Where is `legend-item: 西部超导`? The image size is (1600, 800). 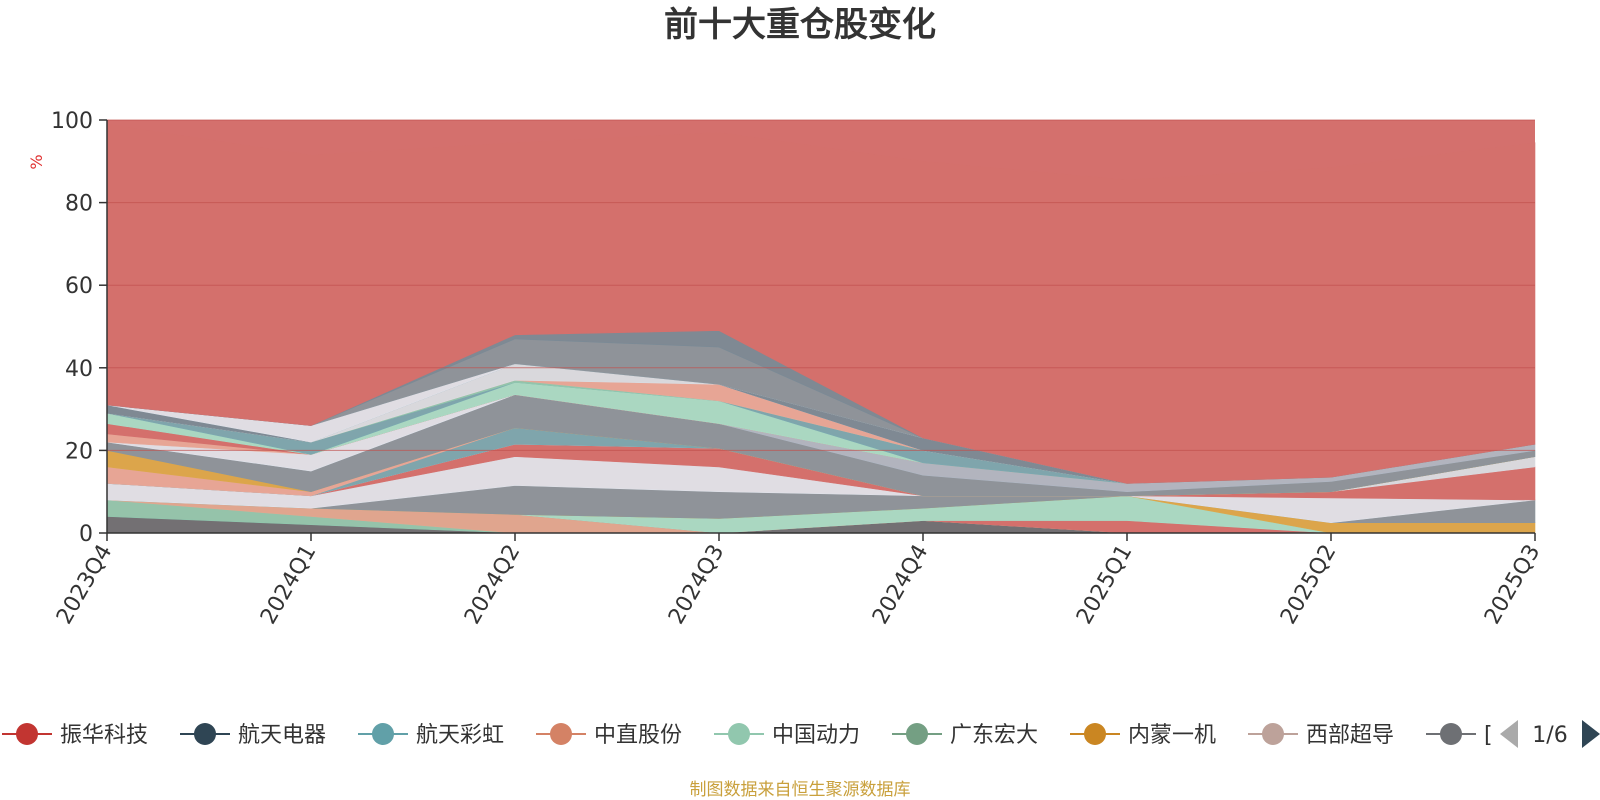 legend-item: 西部超导 is located at coordinates (1321, 735).